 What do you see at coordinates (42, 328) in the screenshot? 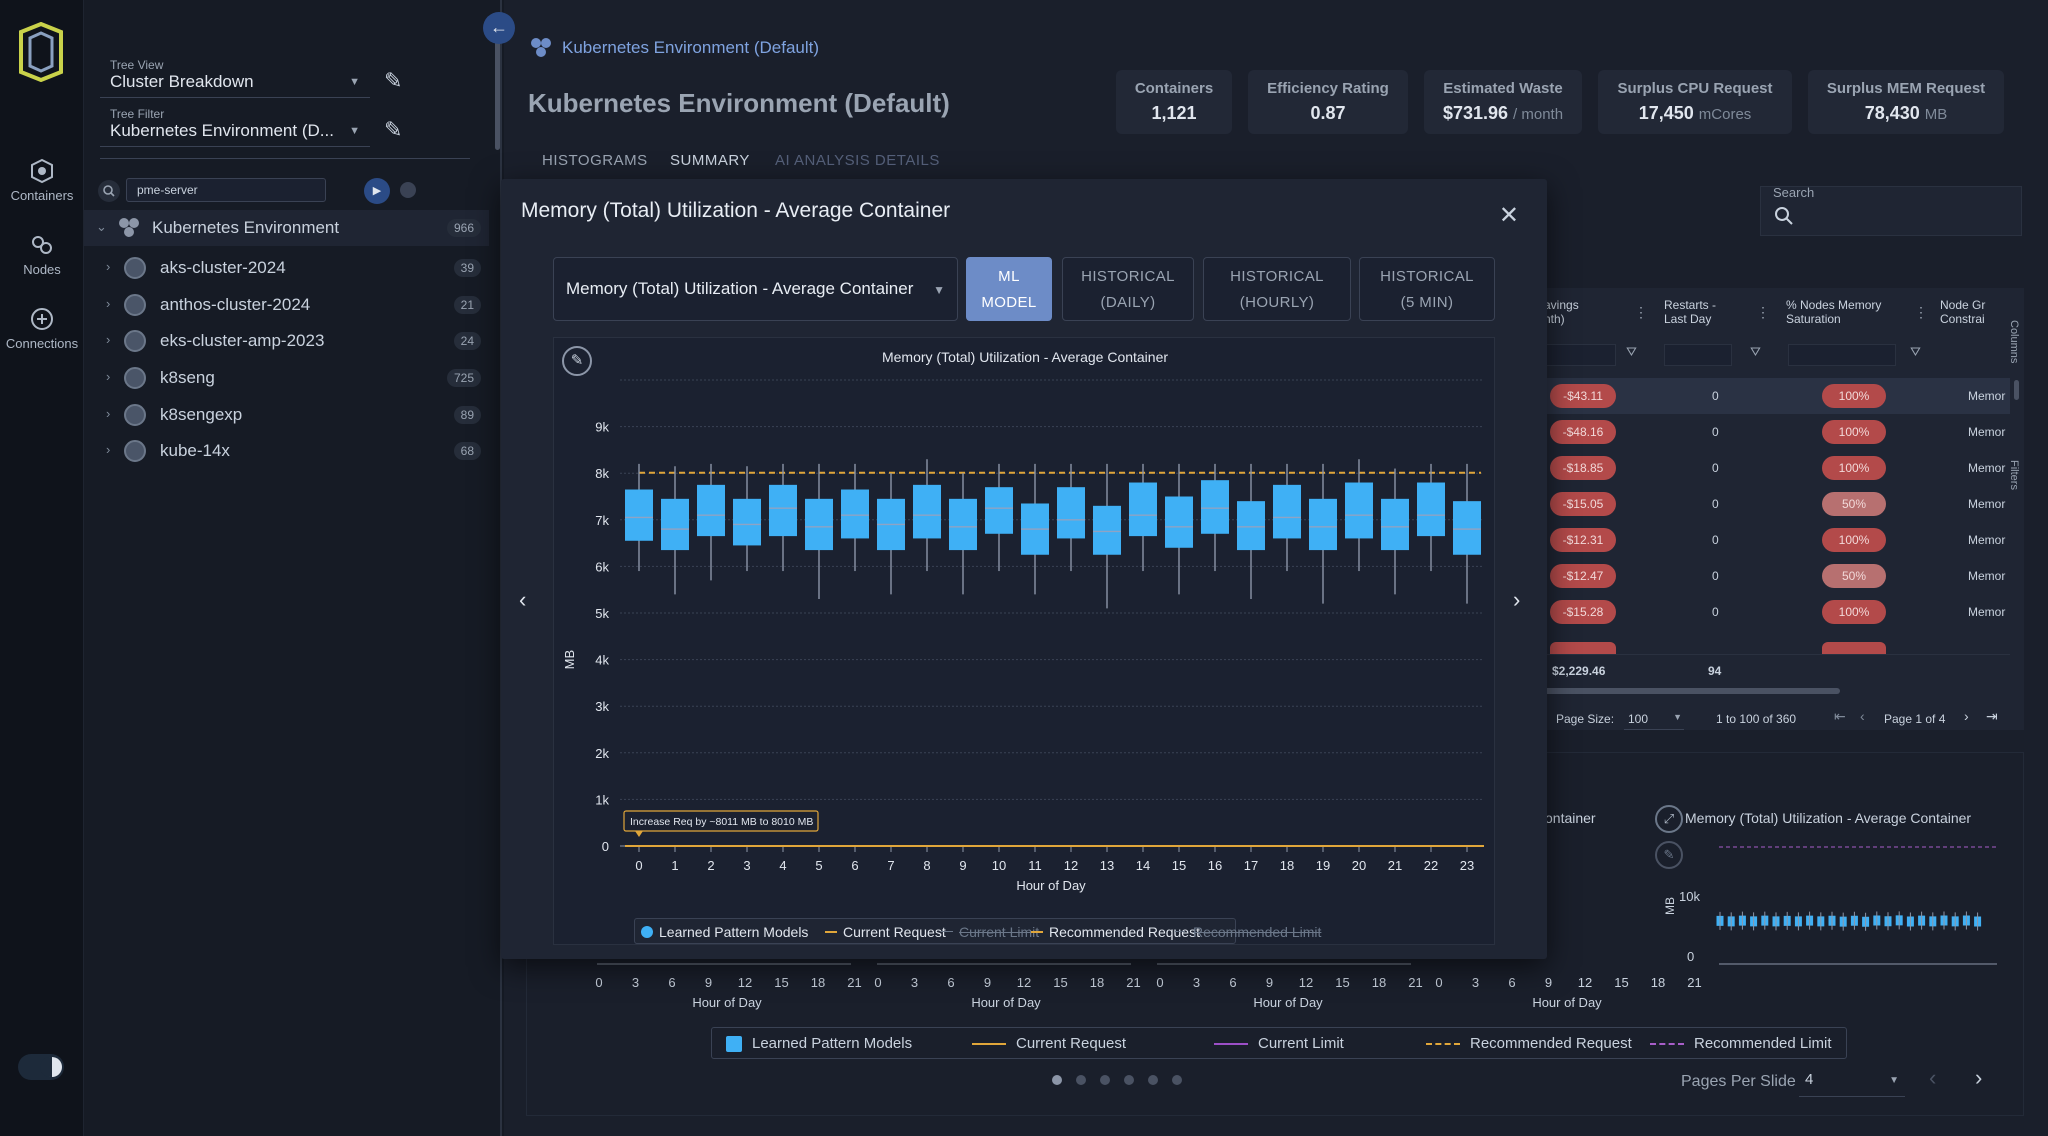
I see `rail-connections: Connections` at bounding box center [42, 328].